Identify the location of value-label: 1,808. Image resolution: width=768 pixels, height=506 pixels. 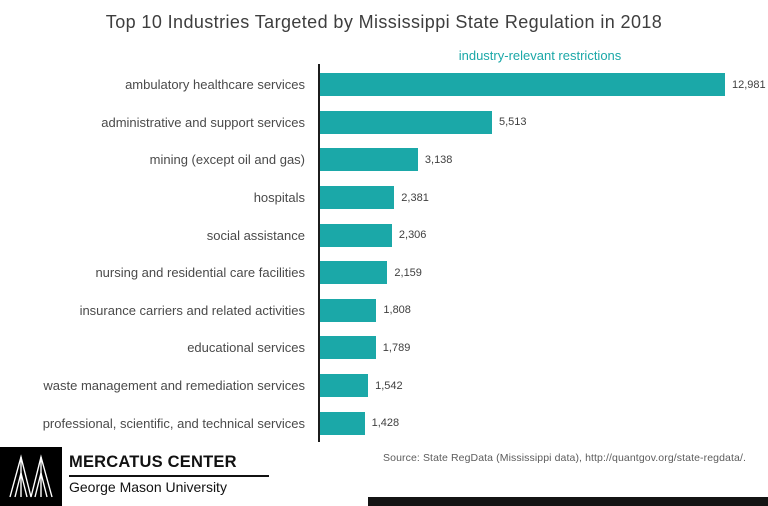
(397, 310).